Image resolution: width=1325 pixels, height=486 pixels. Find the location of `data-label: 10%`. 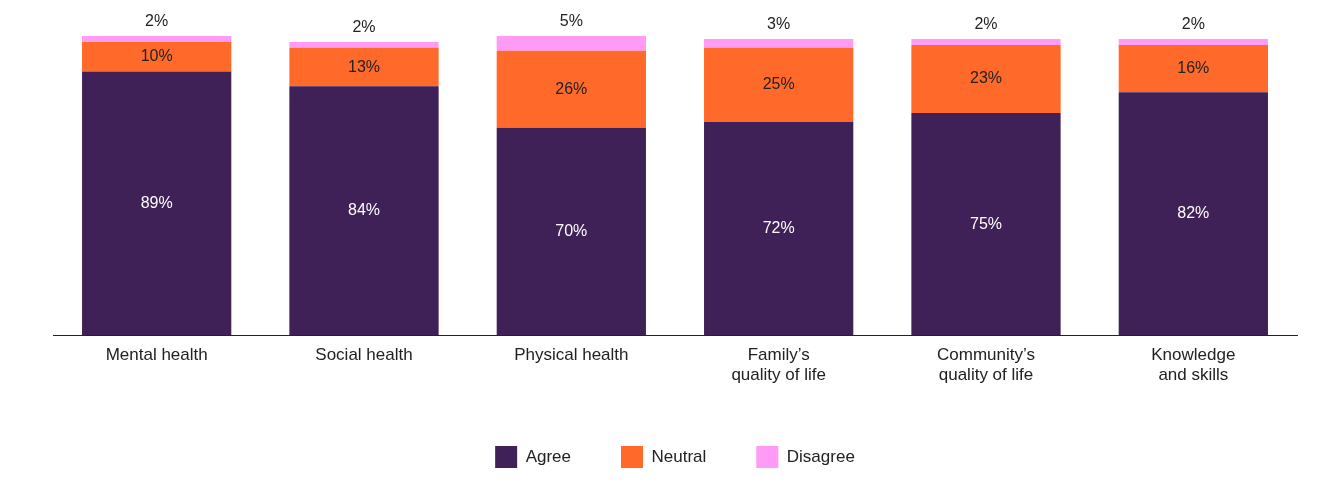

data-label: 10% is located at coordinates (156, 56).